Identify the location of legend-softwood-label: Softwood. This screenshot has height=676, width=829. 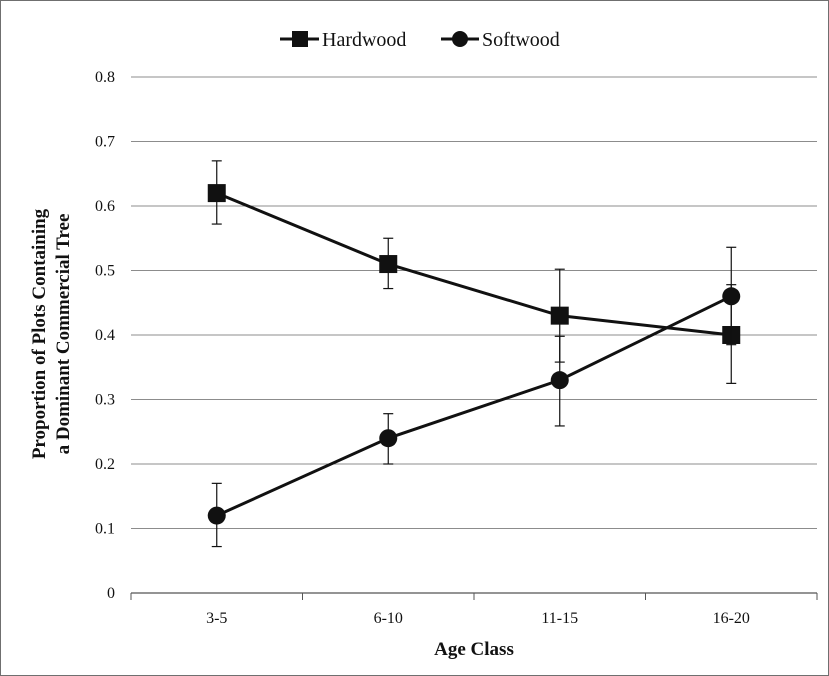
(521, 40).